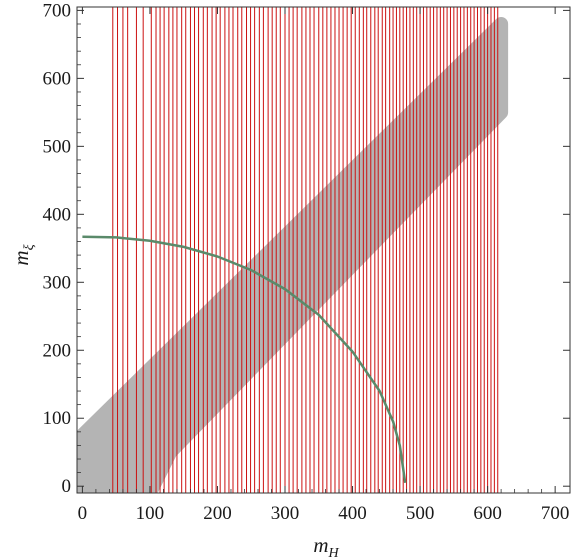  Describe the element at coordinates (83, 513) in the screenshot. I see `x-tick-label: 0` at that location.